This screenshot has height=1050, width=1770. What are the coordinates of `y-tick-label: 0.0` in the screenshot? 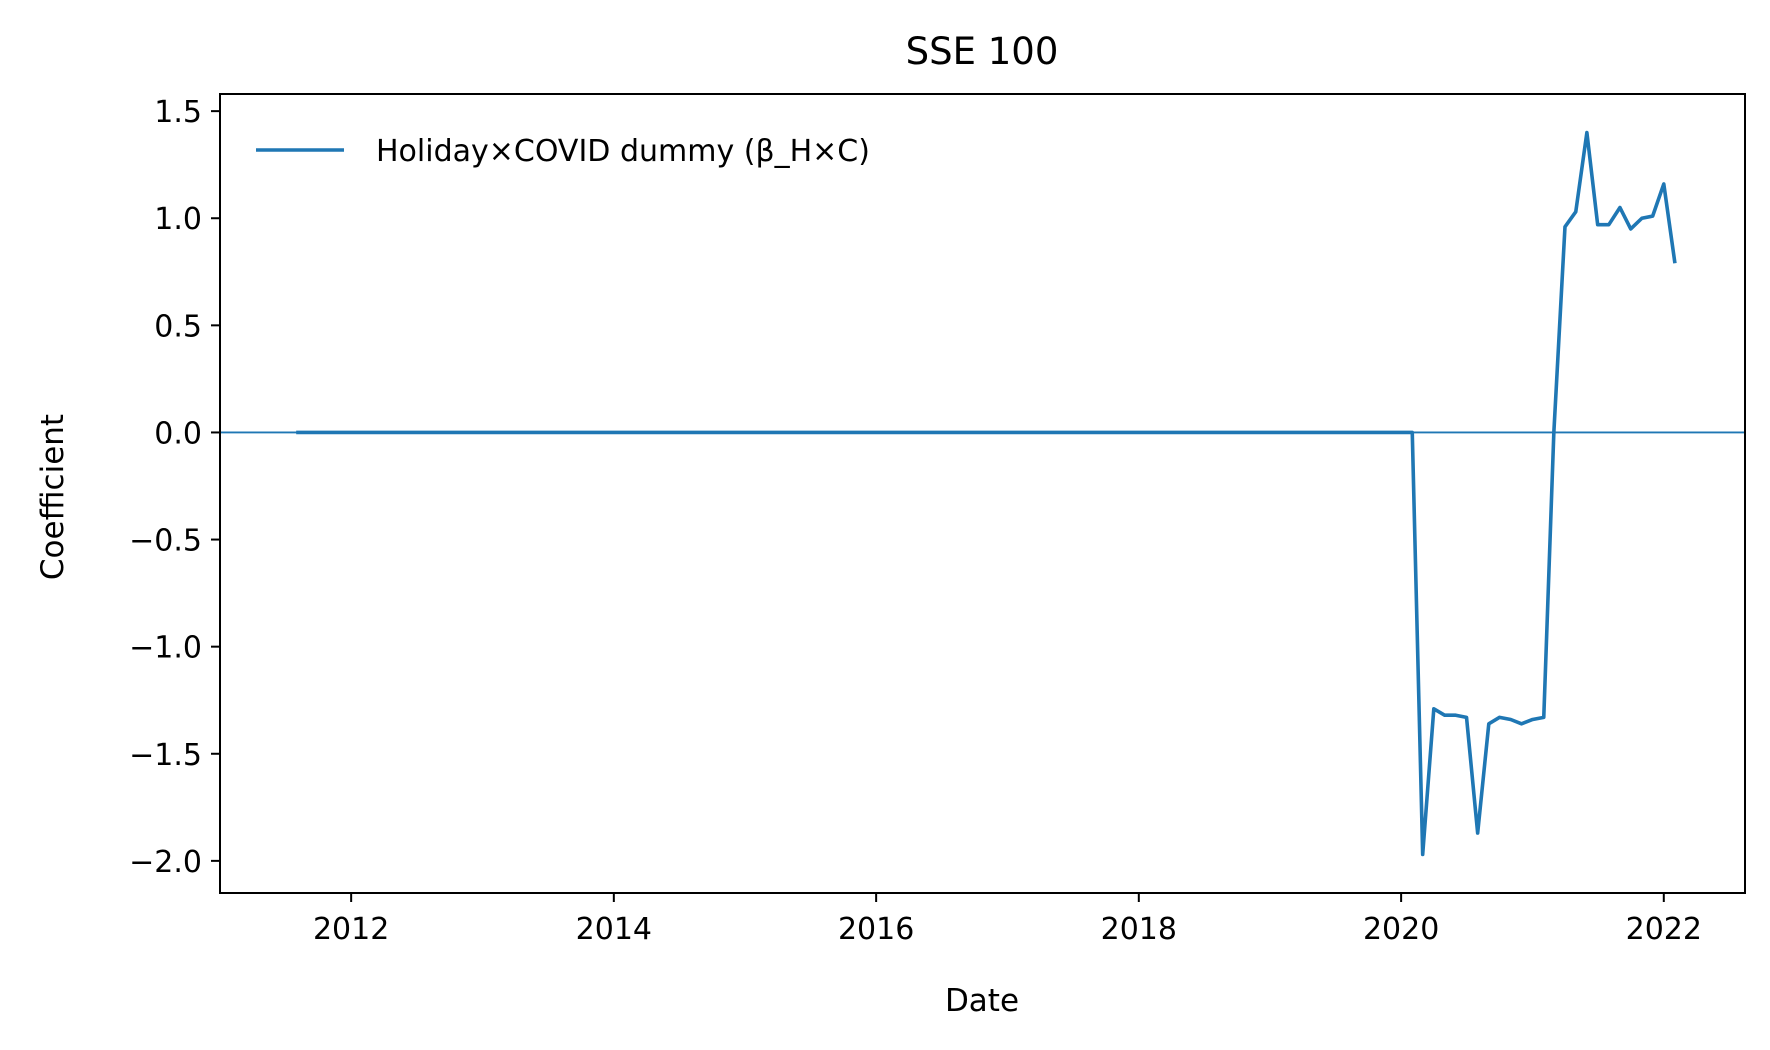 It's located at (178, 433).